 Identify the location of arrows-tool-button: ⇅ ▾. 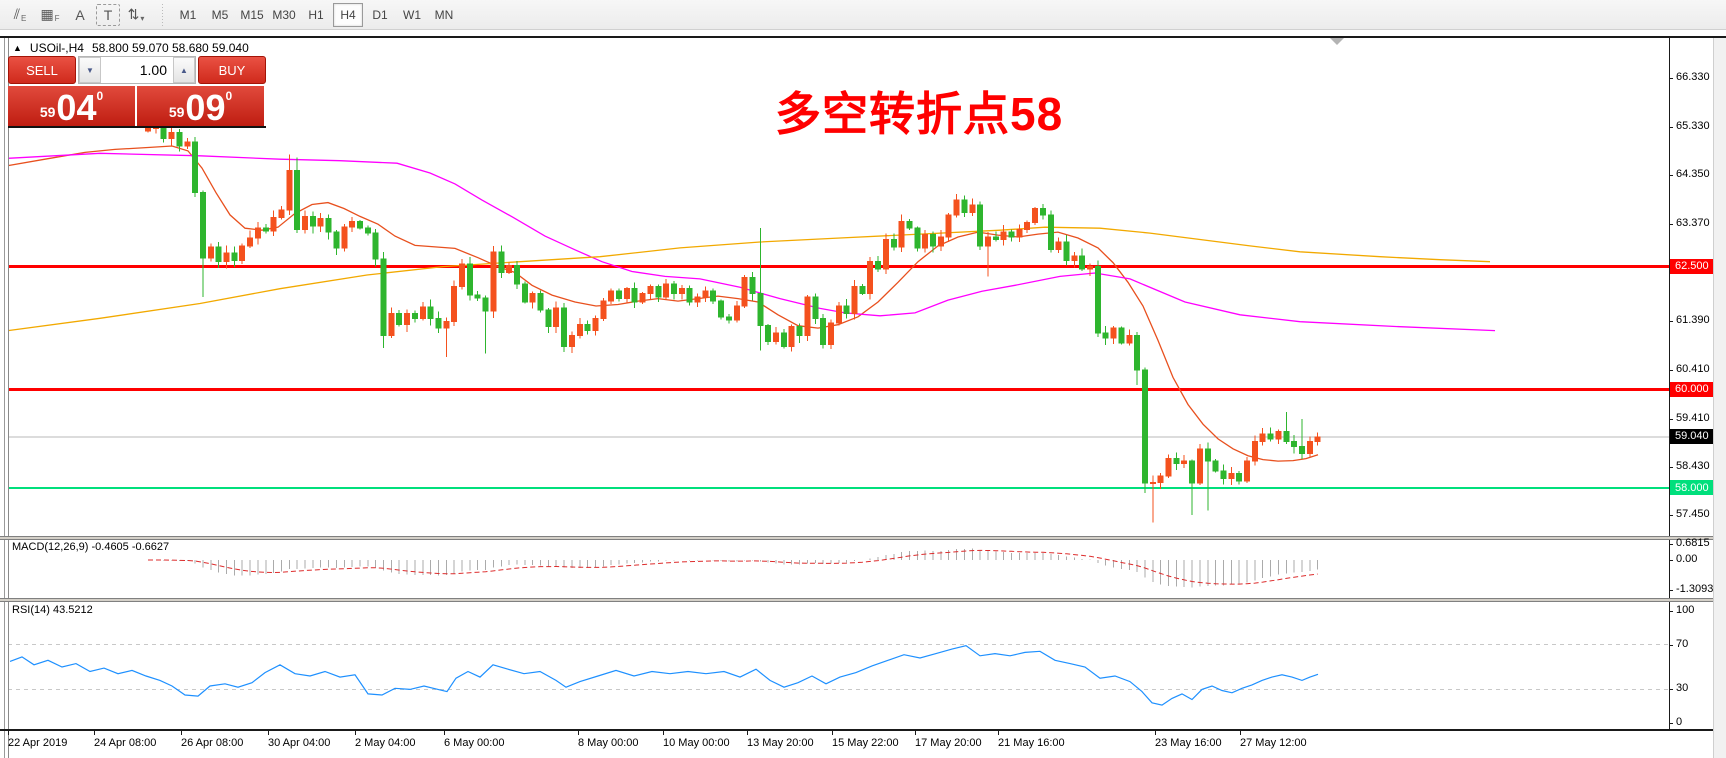
(136, 15).